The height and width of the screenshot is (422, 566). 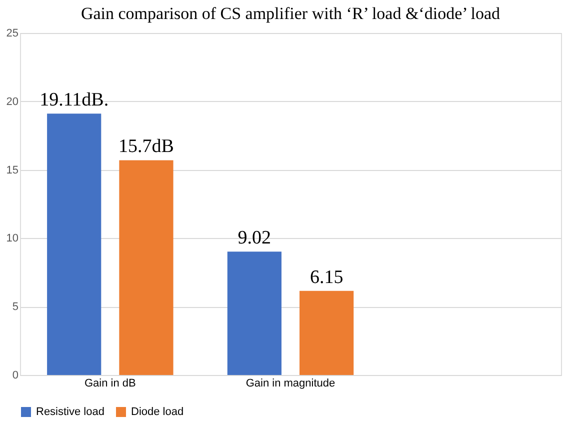 I want to click on data-label: 9.02, so click(x=255, y=238).